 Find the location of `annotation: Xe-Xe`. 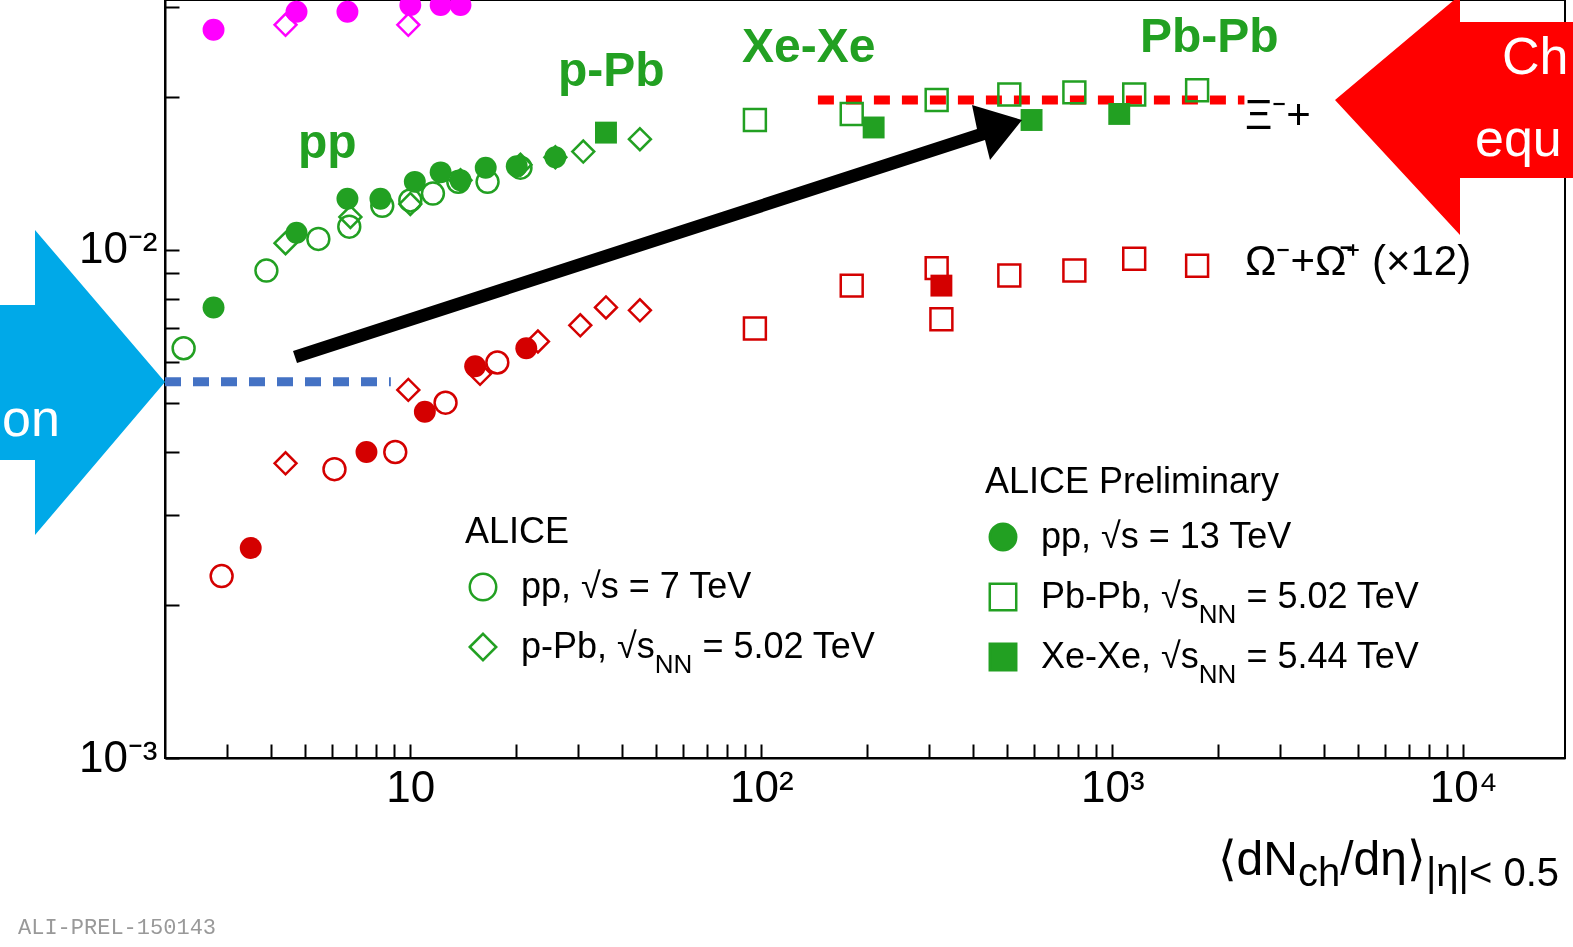

annotation: Xe-Xe is located at coordinates (809, 45).